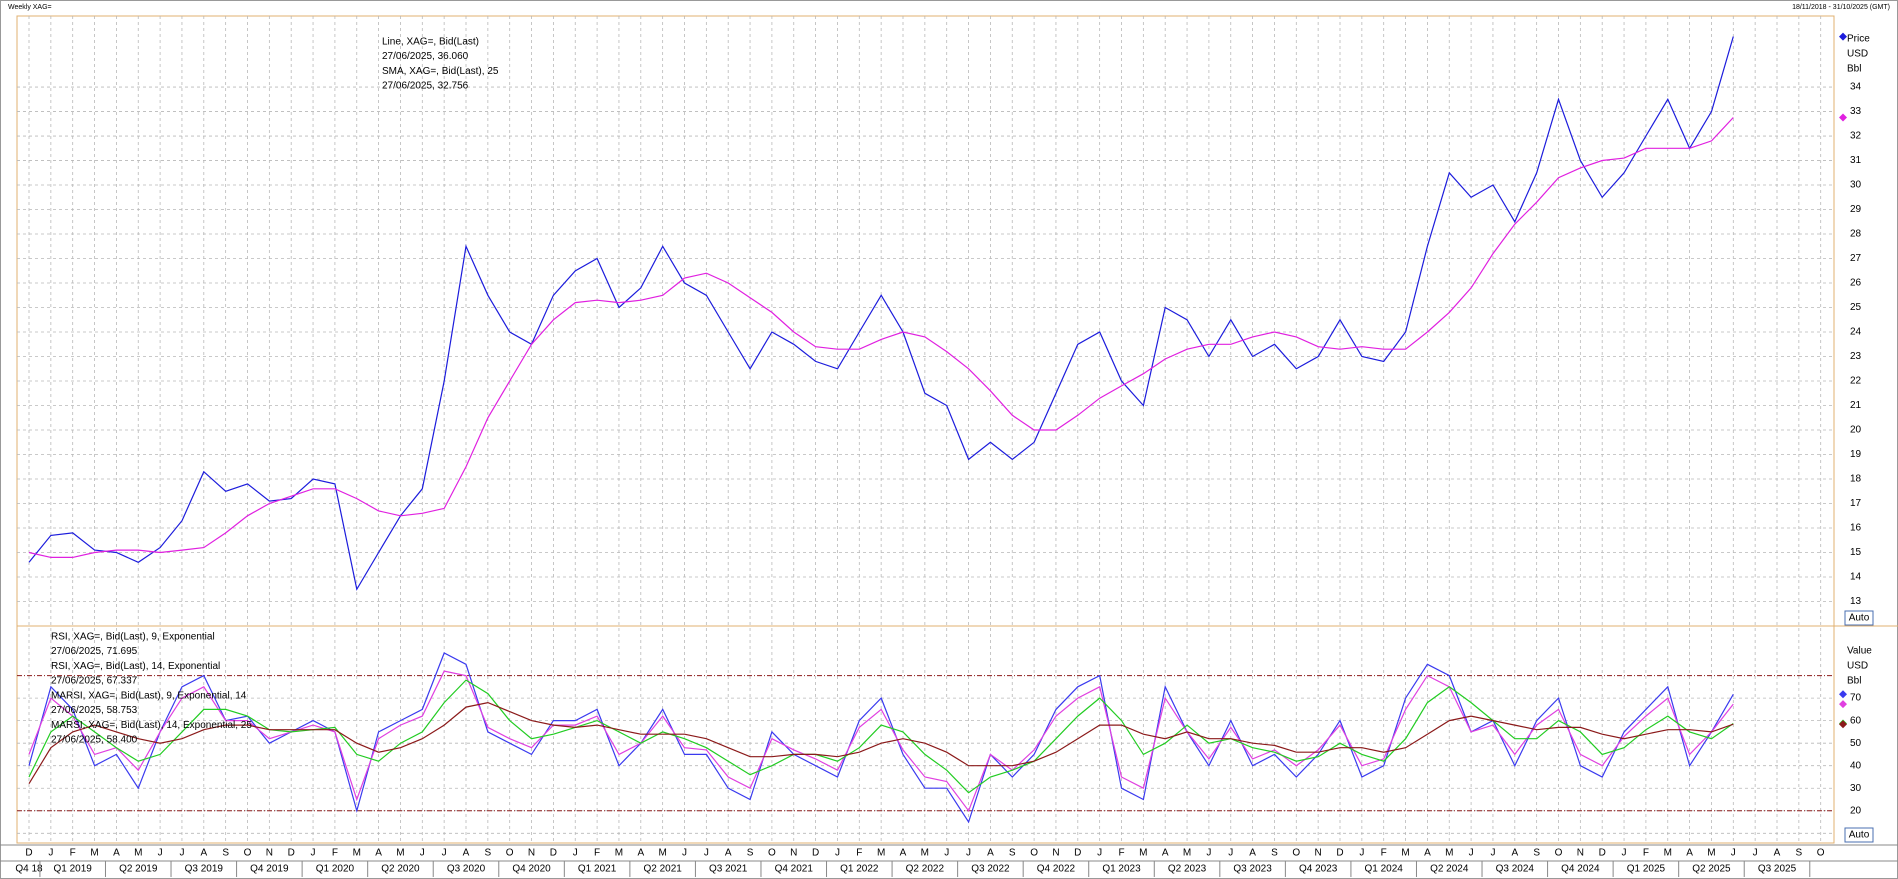 The height and width of the screenshot is (879, 1898). I want to click on auto-button, so click(1859, 618).